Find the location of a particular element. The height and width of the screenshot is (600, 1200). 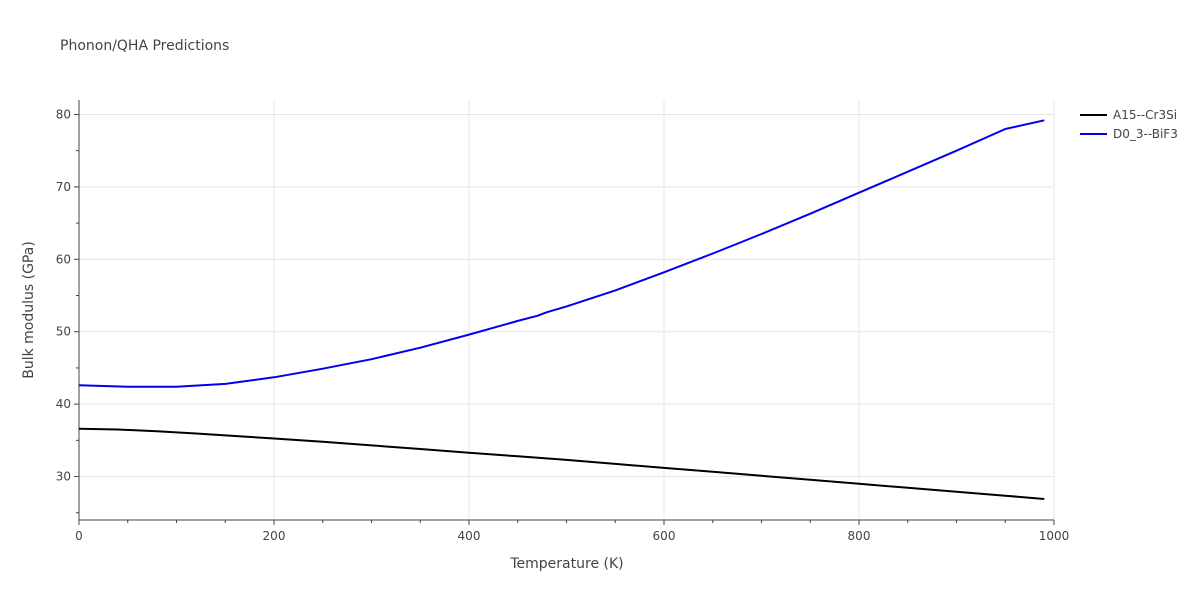

x-tick-label: 800 is located at coordinates (859, 536).